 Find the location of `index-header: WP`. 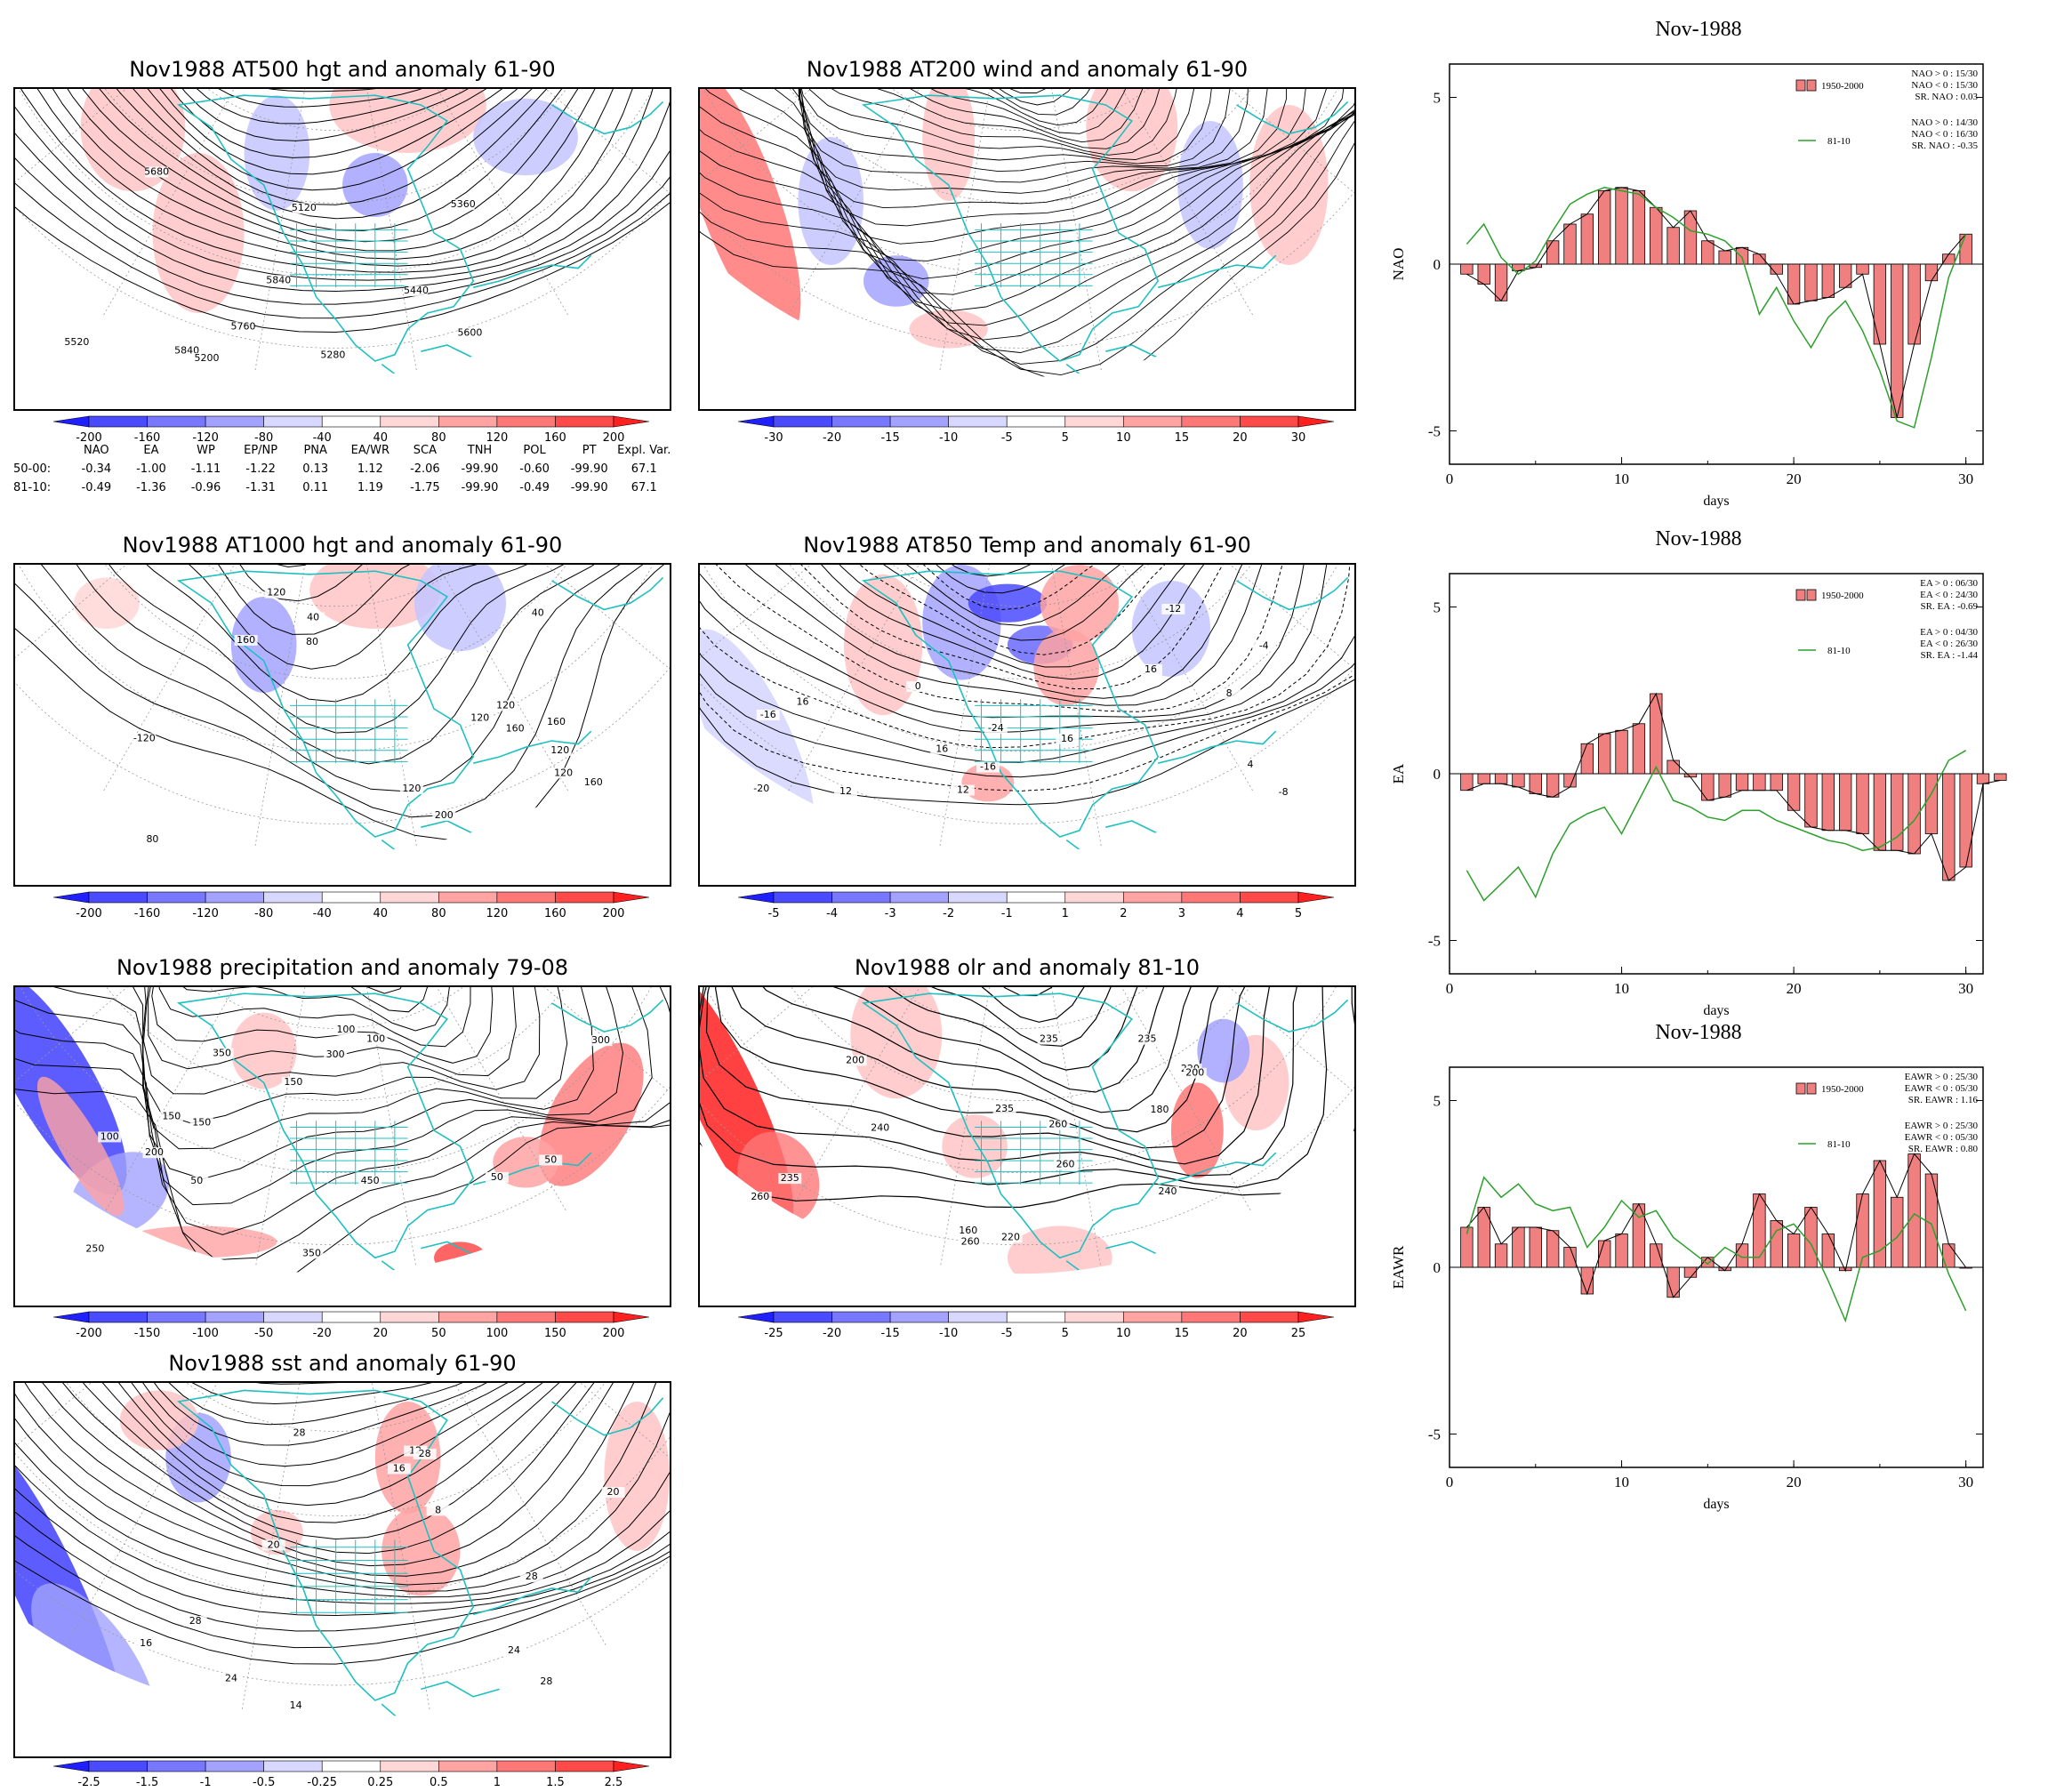

index-header: WP is located at coordinates (206, 450).